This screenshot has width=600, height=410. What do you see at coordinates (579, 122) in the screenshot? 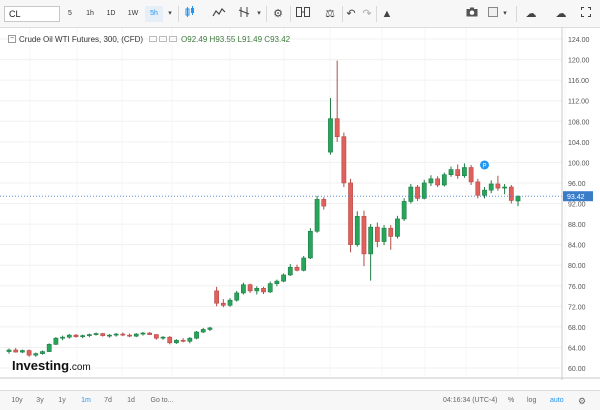
I see `y-tick-label: 108.00` at bounding box center [579, 122].